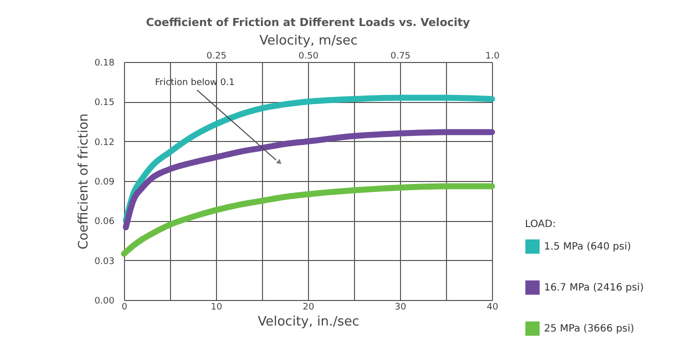 Image resolution: width=690 pixels, height=345 pixels. What do you see at coordinates (492, 57) in the screenshot?
I see `x2-tick-label: 1.0` at bounding box center [492, 57].